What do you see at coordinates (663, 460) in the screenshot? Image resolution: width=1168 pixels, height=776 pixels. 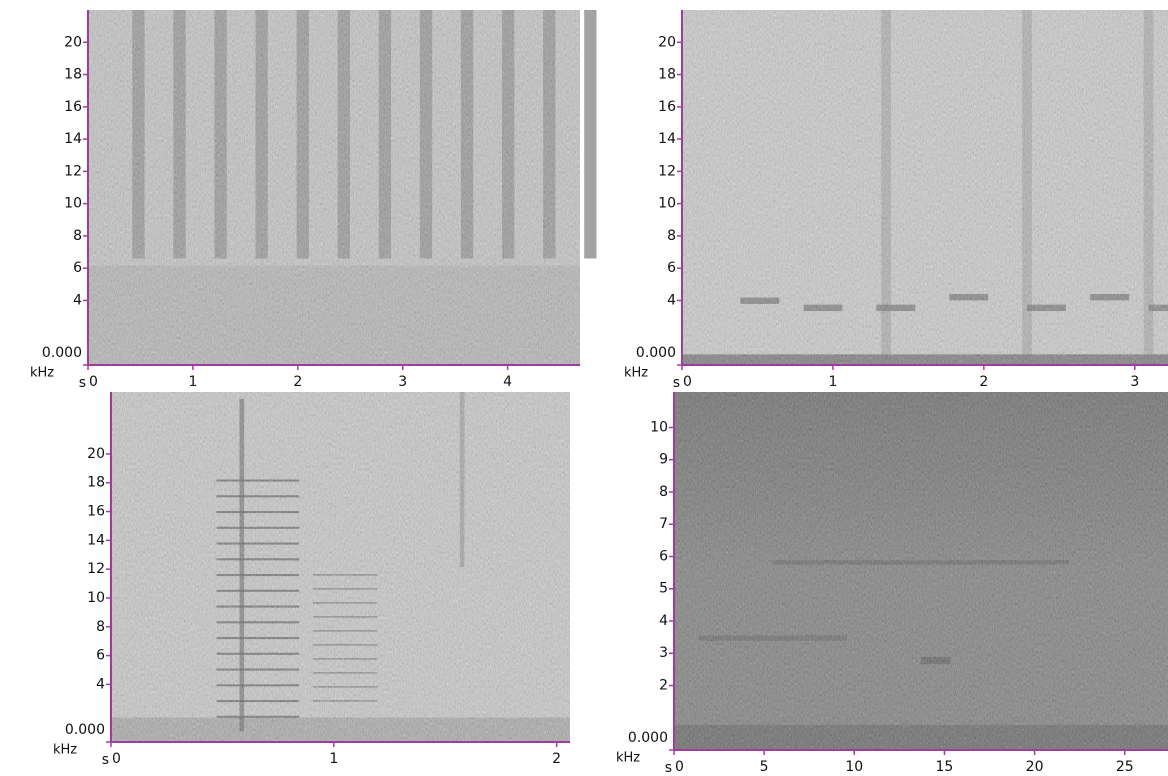 I see `y-tick-label: 9` at bounding box center [663, 460].